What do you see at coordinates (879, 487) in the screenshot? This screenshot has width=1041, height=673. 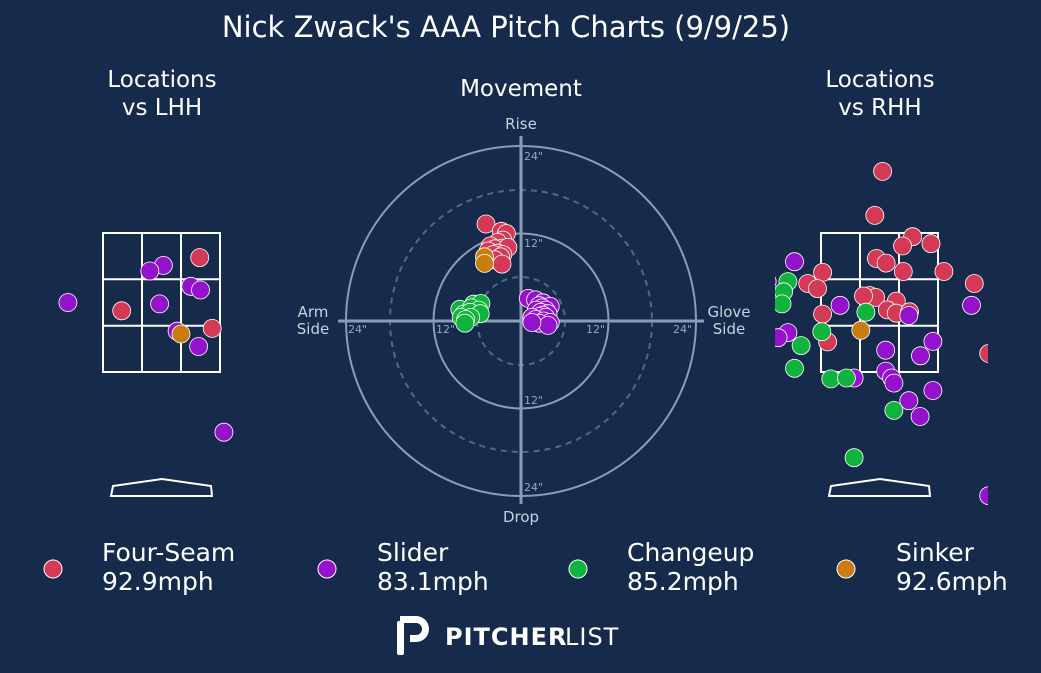 I see `rhh-home-plate` at bounding box center [879, 487].